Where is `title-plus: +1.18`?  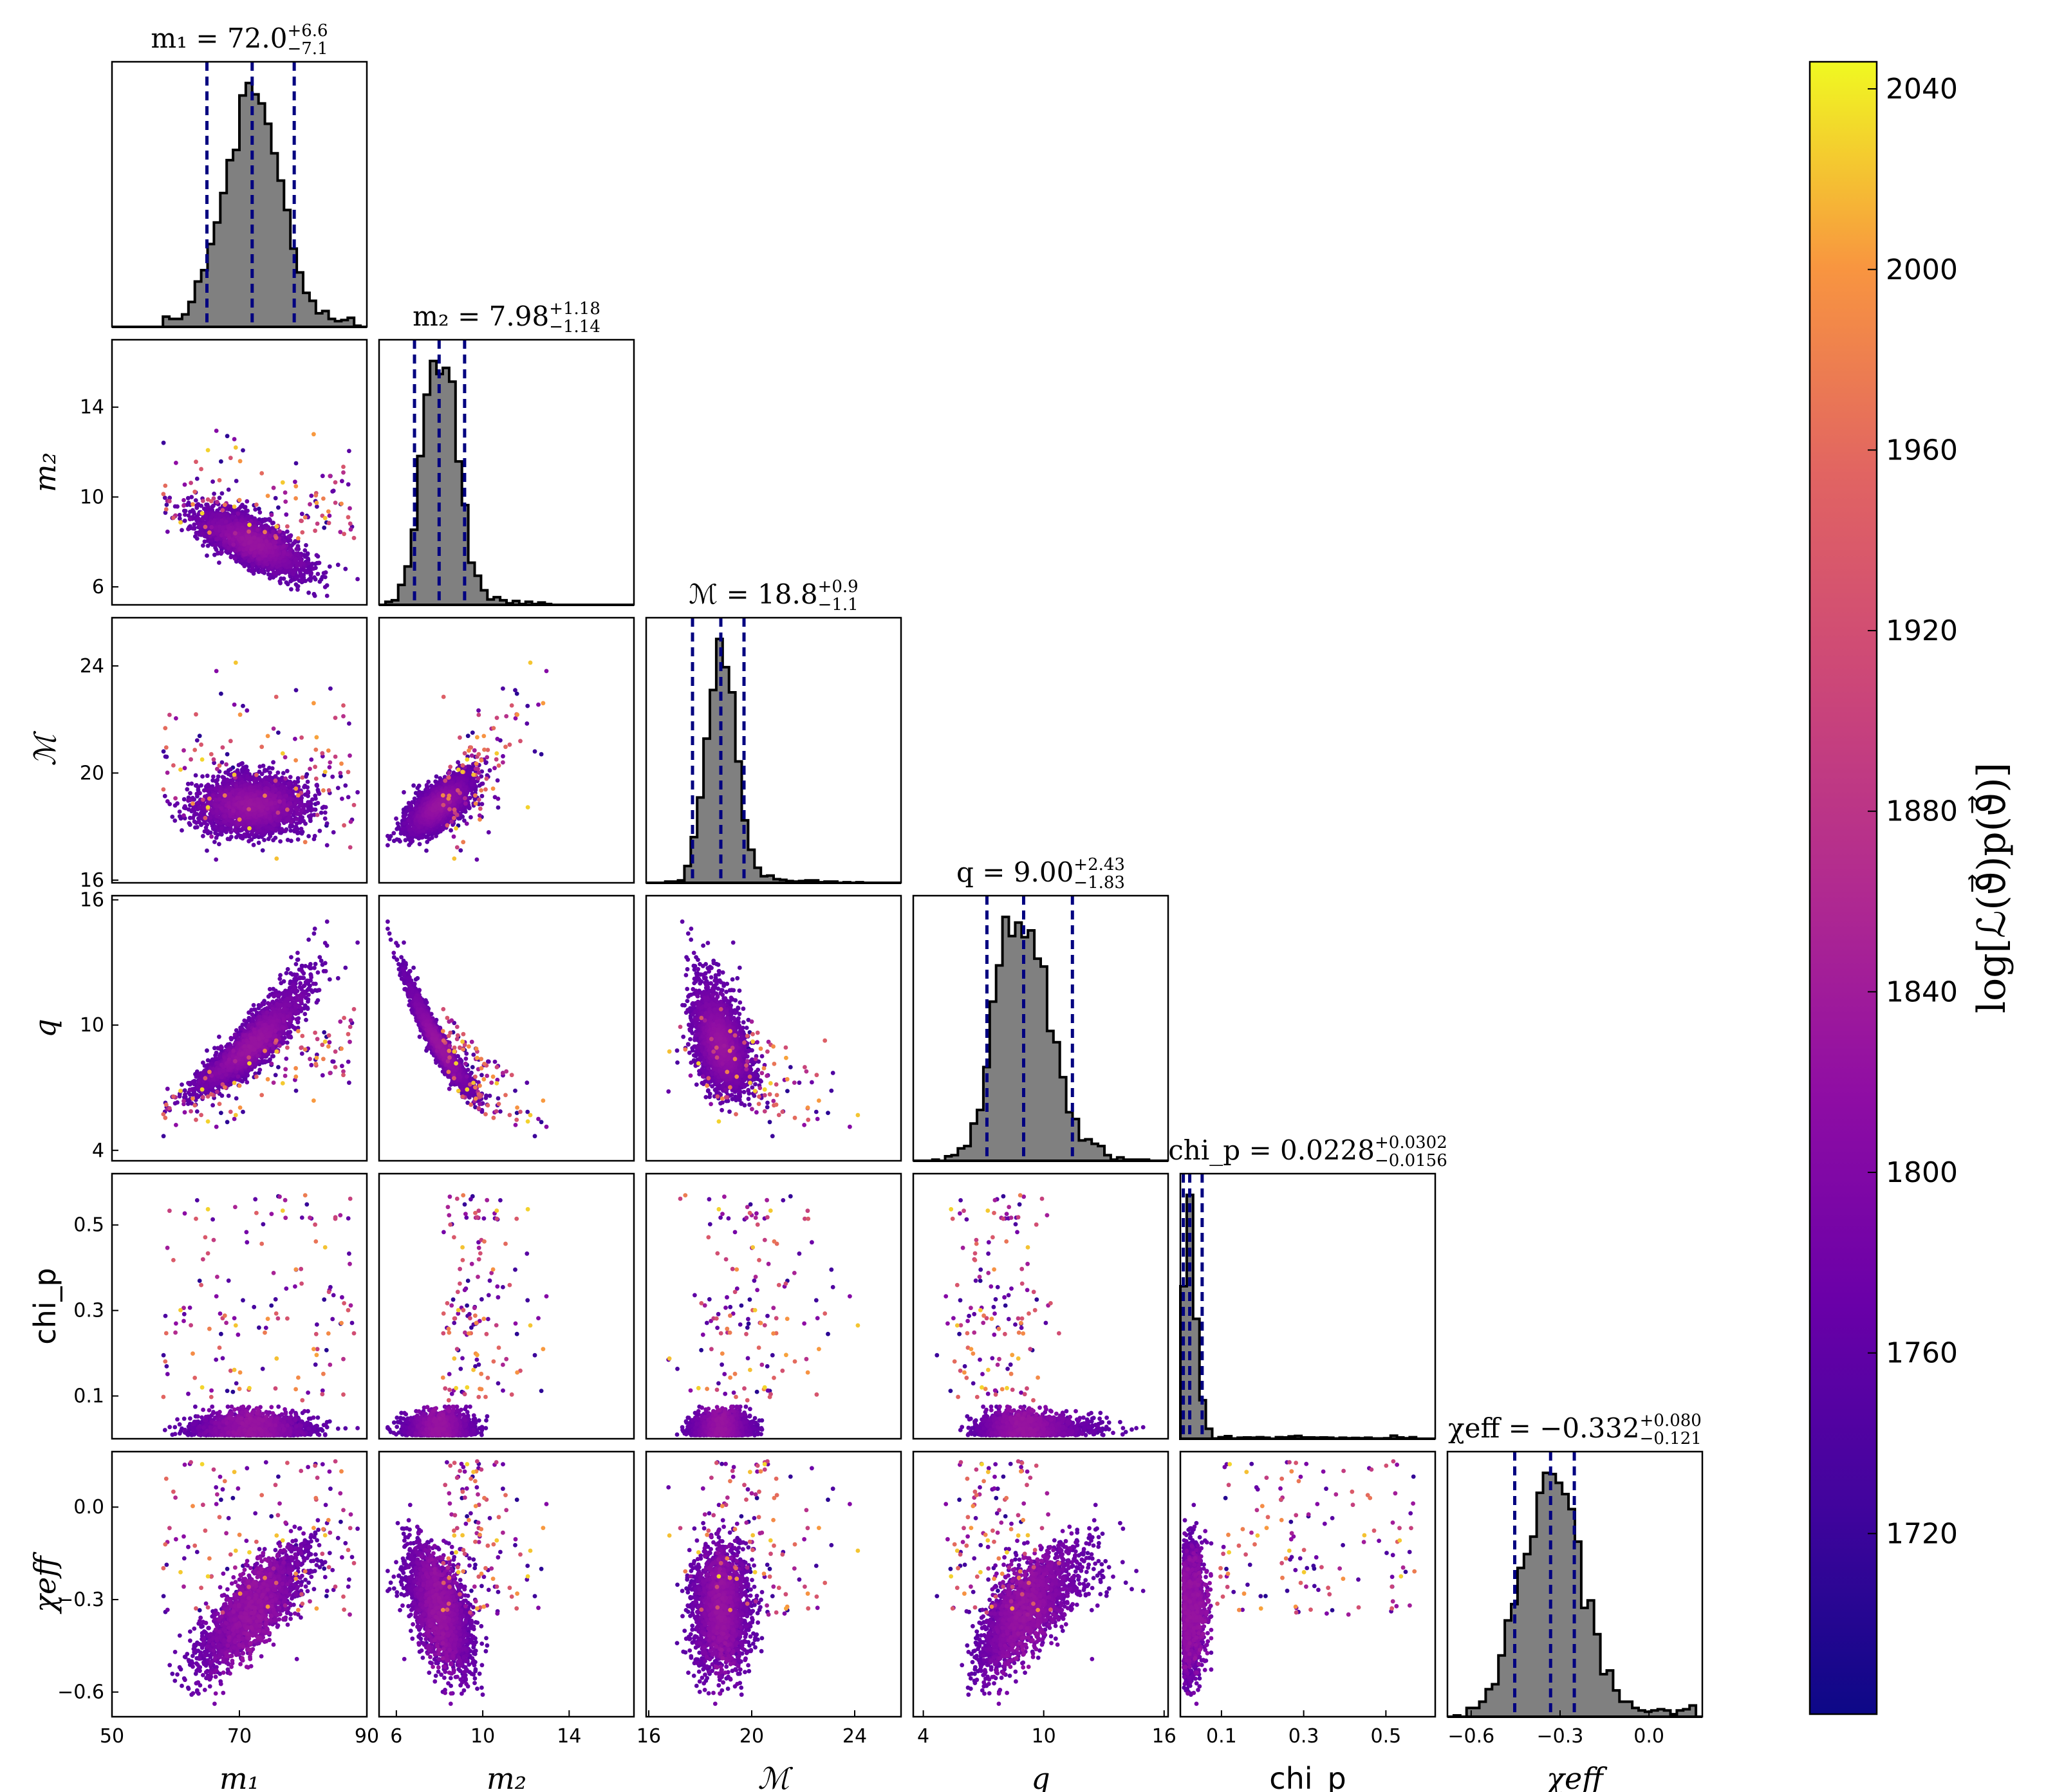
title-plus: +1.18 is located at coordinates (574, 309).